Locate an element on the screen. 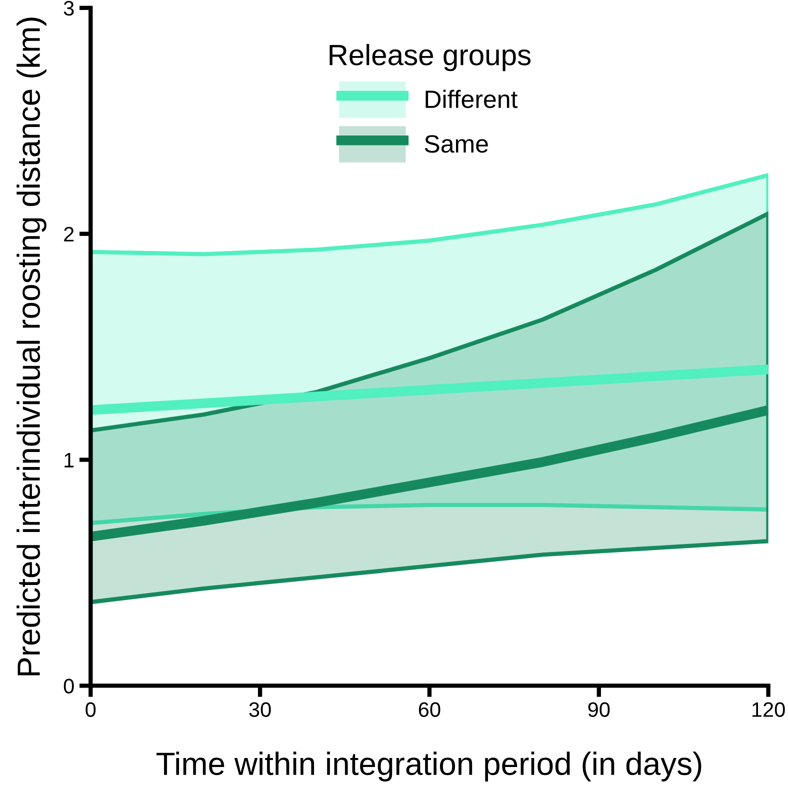  x-tick-label: 90 is located at coordinates (599, 709).